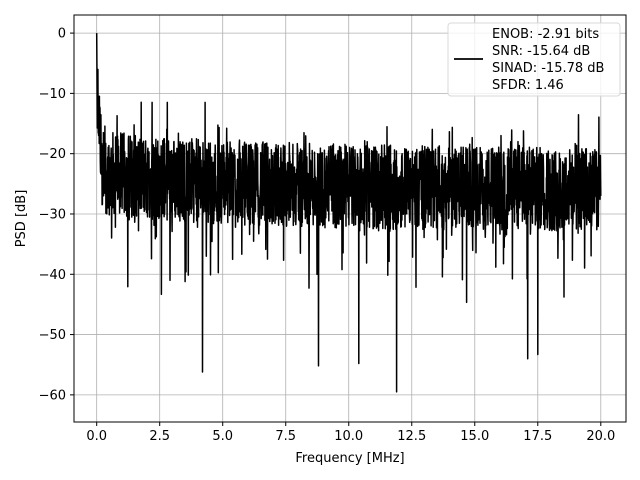 The width and height of the screenshot is (640, 480). I want to click on x-tick-label: 15.0, so click(474, 436).